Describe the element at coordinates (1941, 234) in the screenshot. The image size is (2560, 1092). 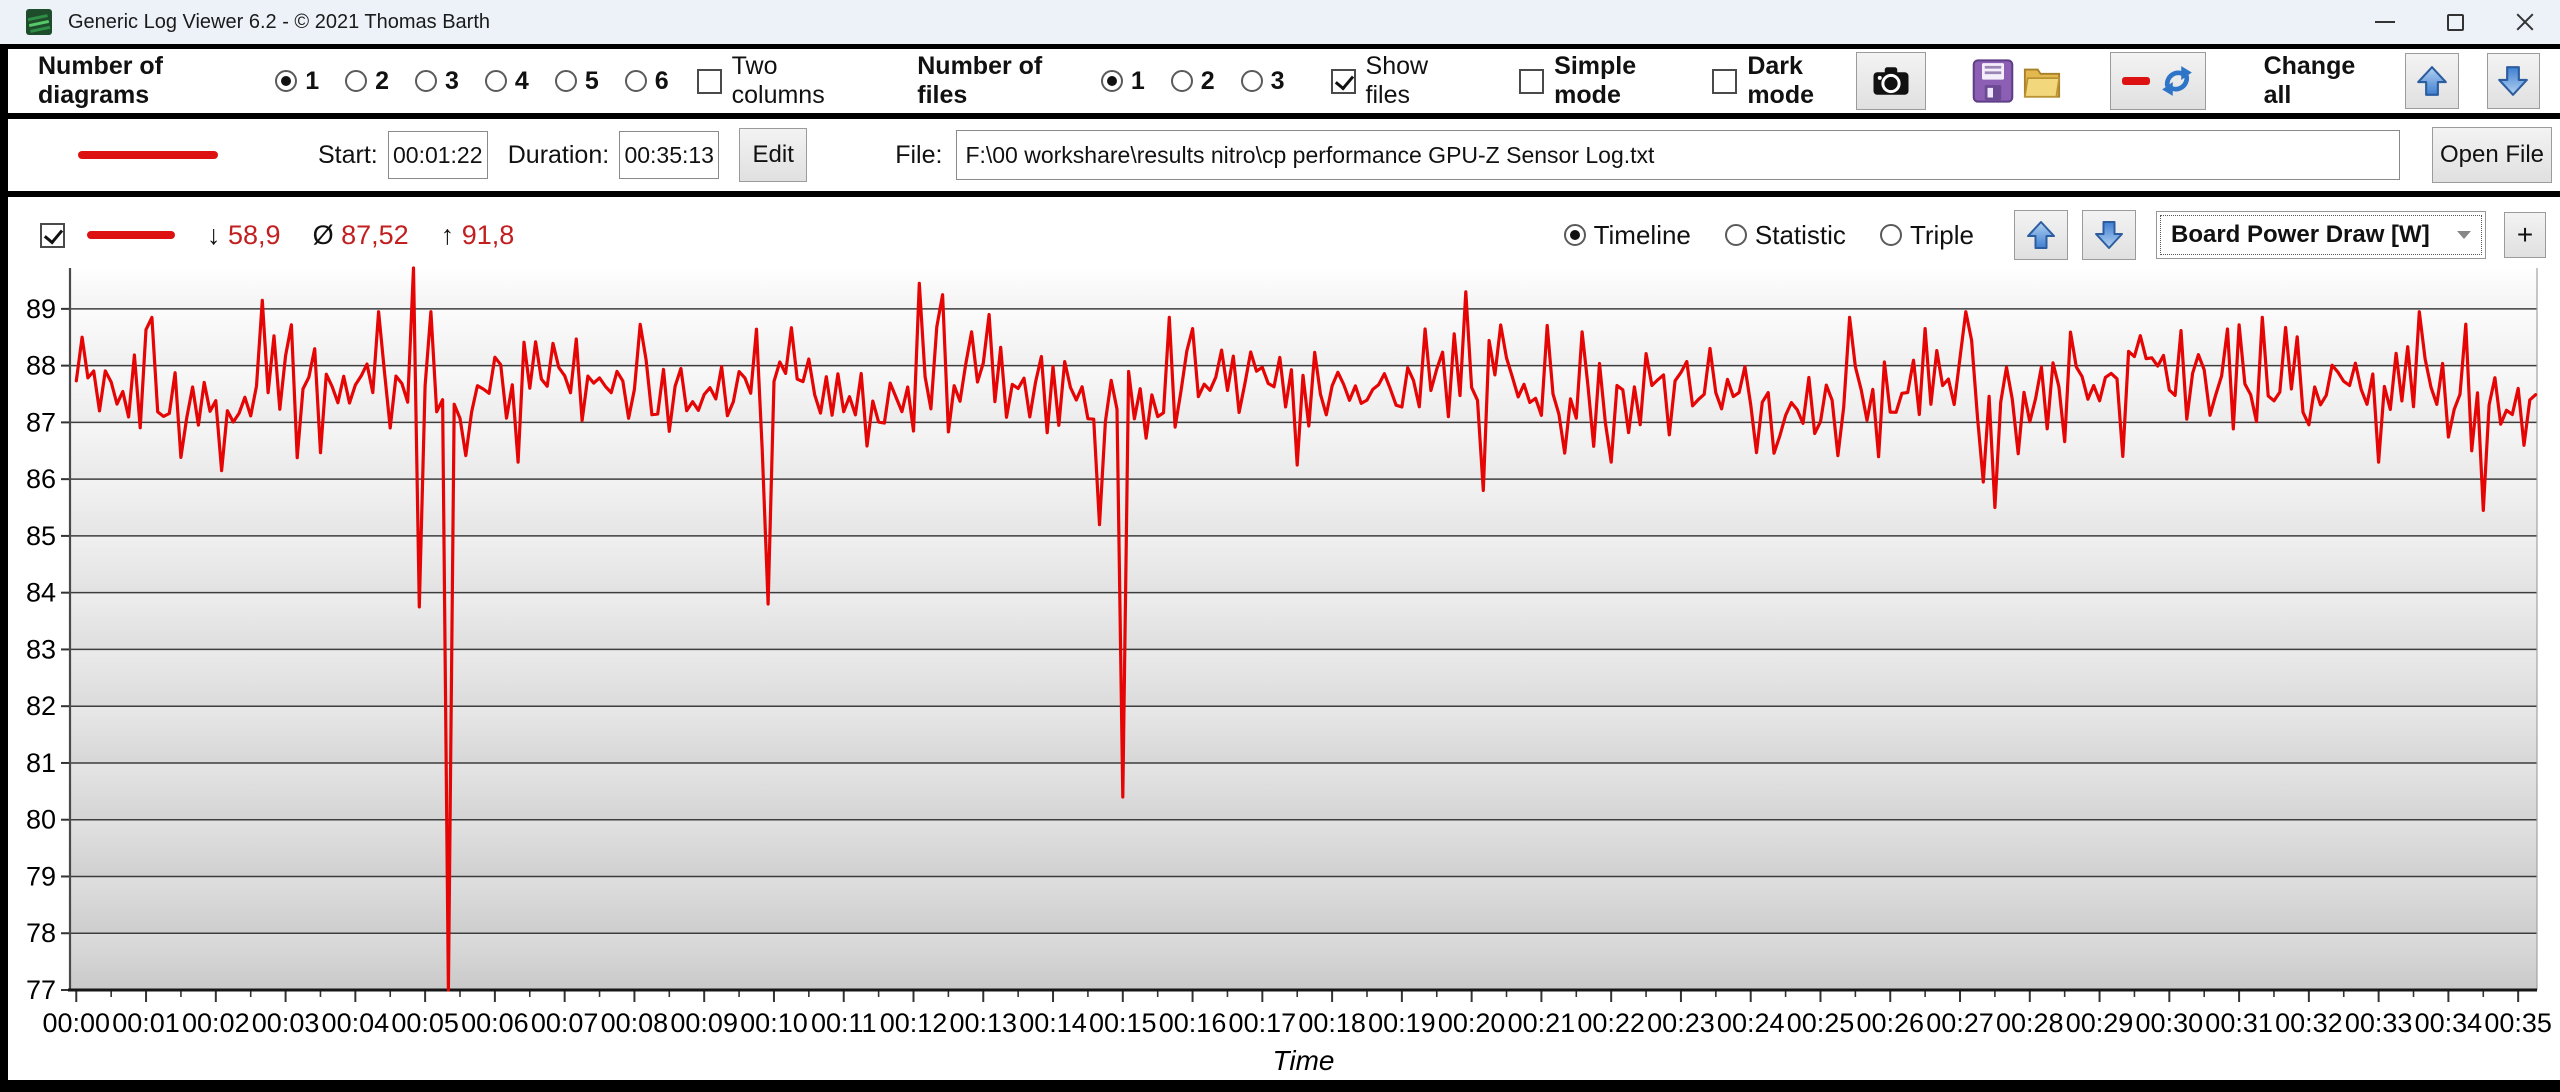
I see `radio-label: Triple` at that location.